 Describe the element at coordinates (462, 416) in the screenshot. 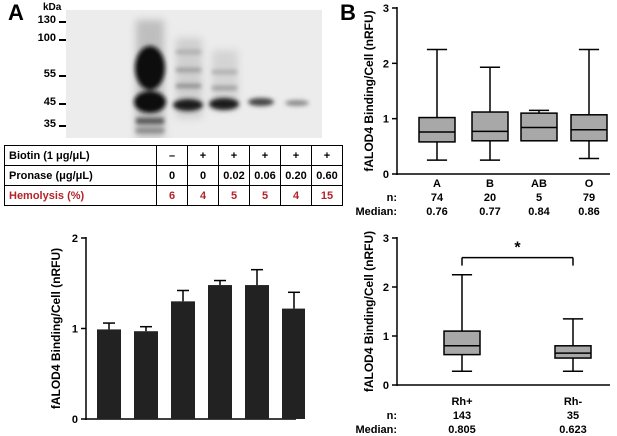

I see `n-value: 143` at that location.